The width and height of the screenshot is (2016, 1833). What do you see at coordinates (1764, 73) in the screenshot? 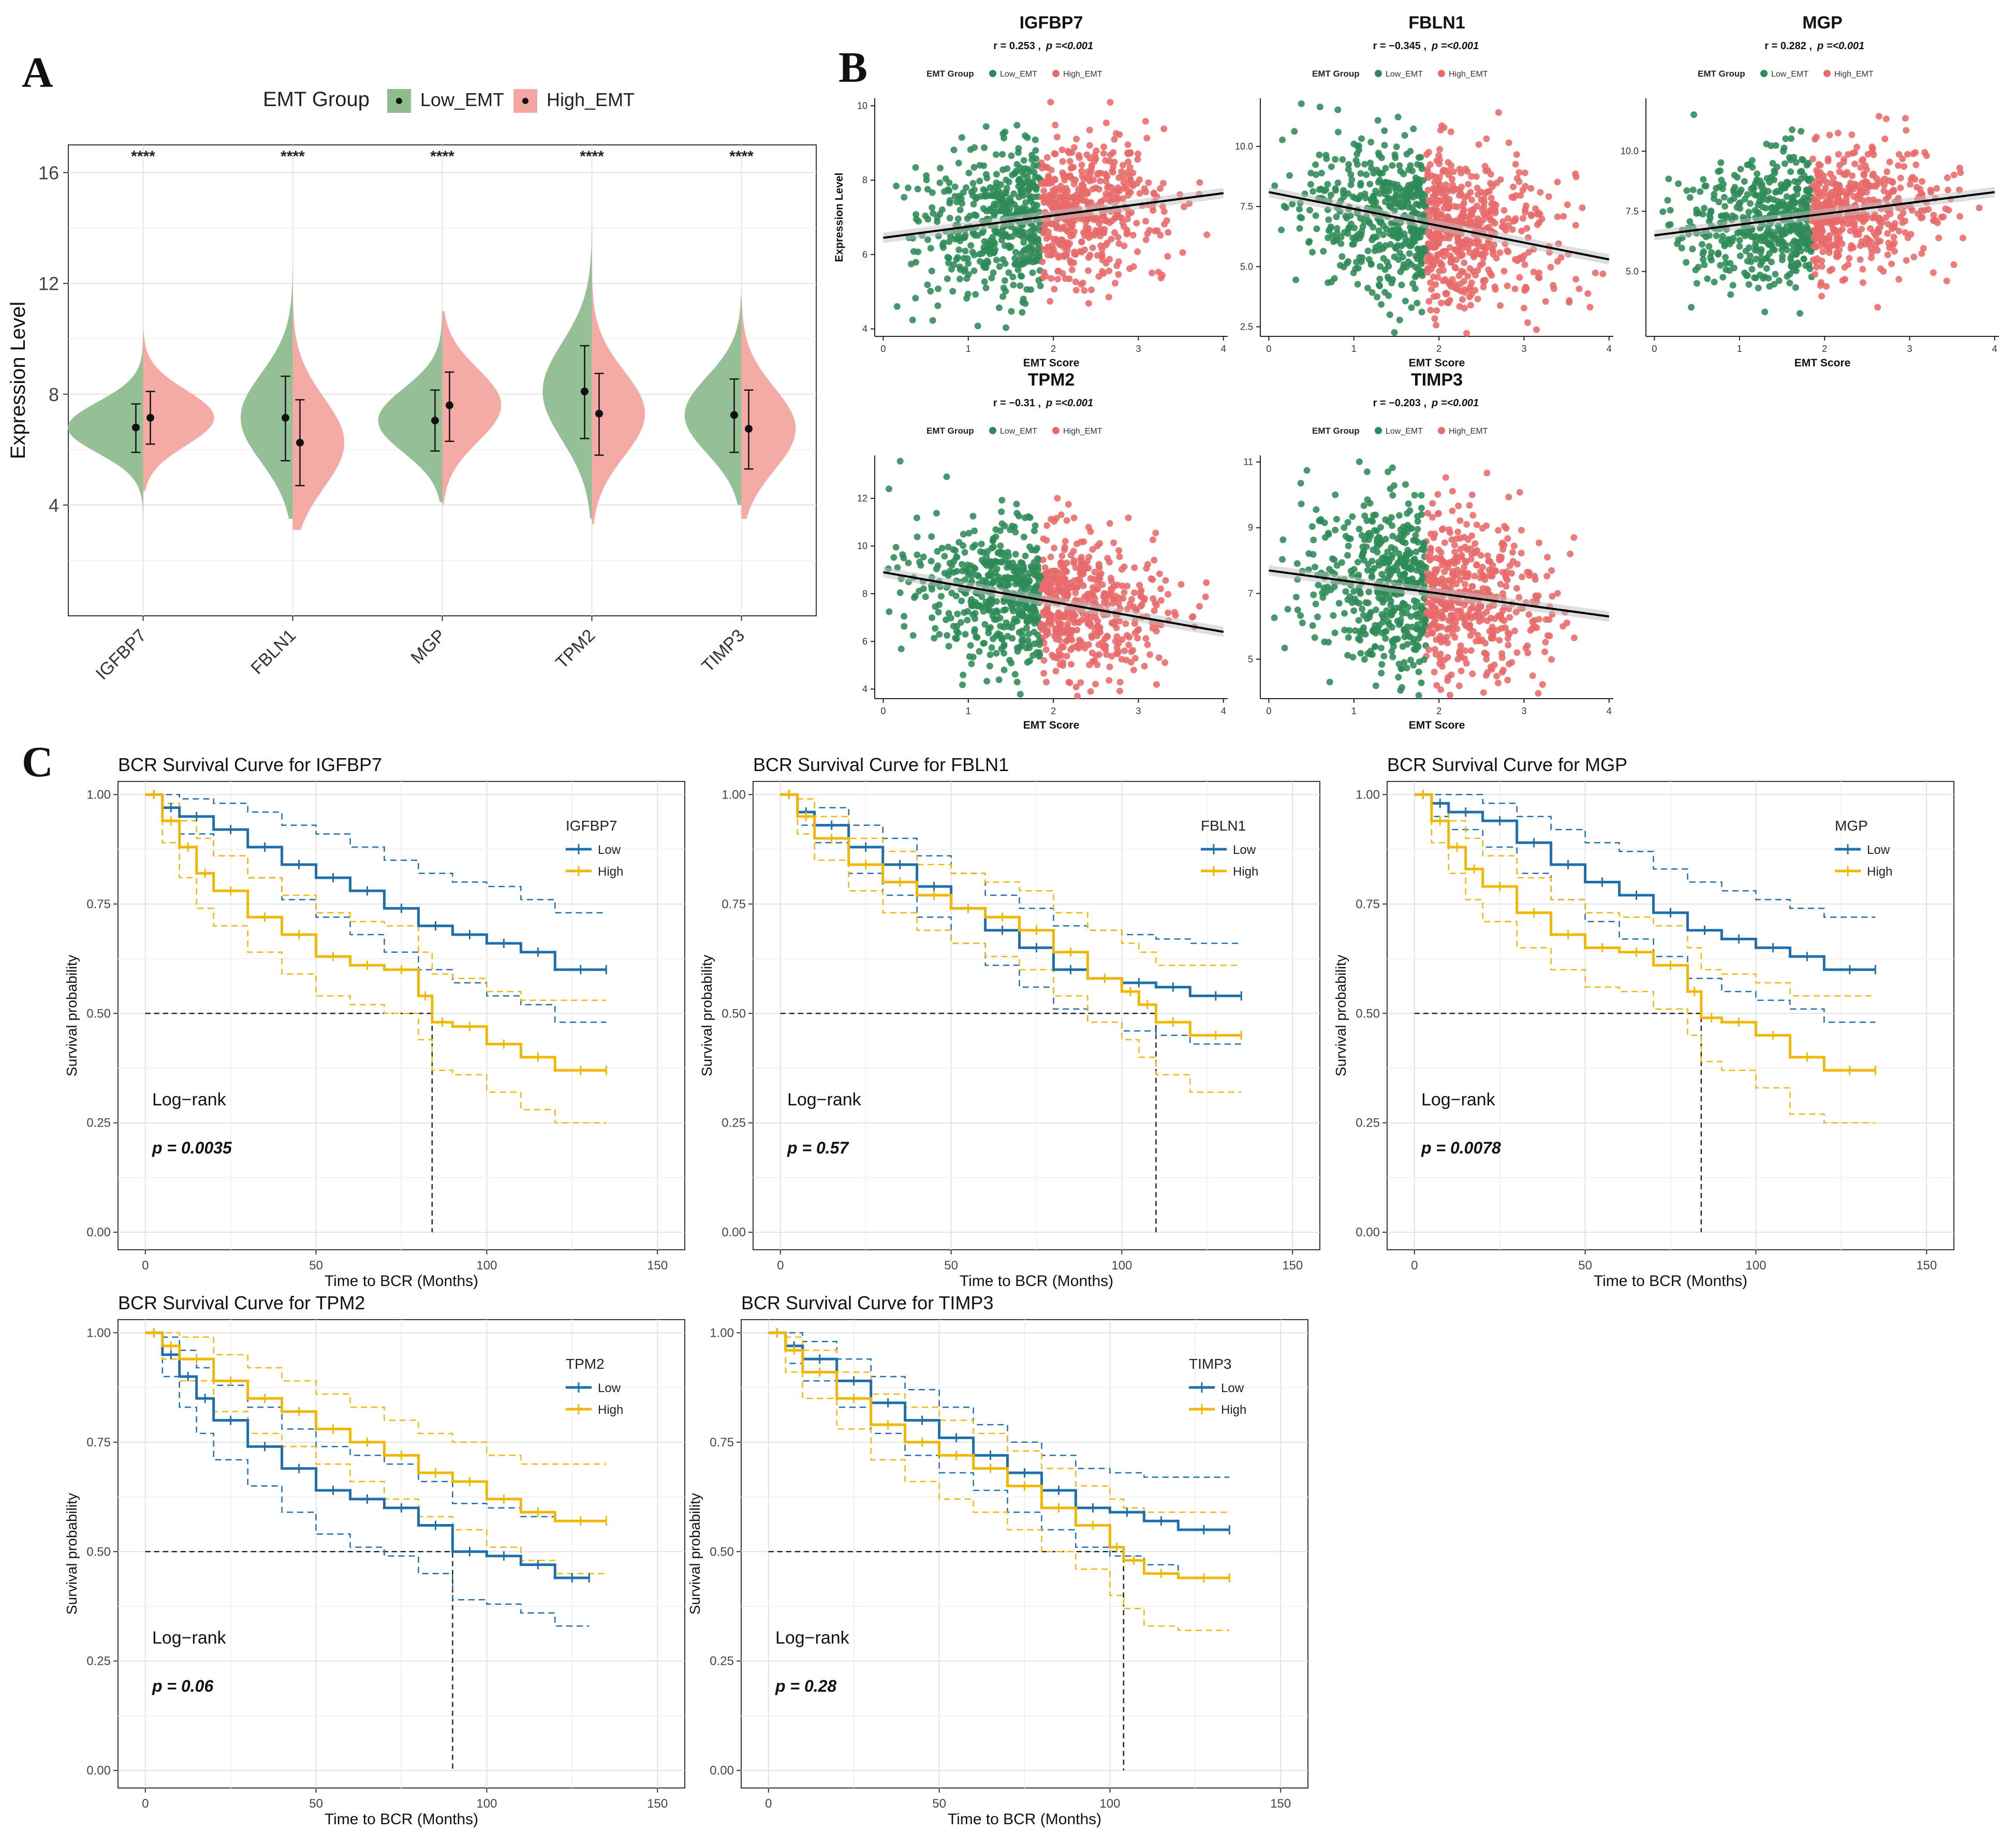
I see `legend-key-low` at bounding box center [1764, 73].